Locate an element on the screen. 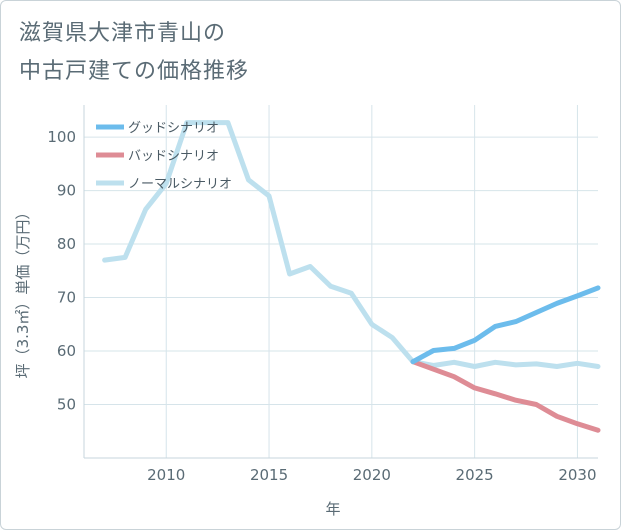 Image resolution: width=621 pixels, height=530 pixels. x-tick-label: 2015 is located at coordinates (269, 475).